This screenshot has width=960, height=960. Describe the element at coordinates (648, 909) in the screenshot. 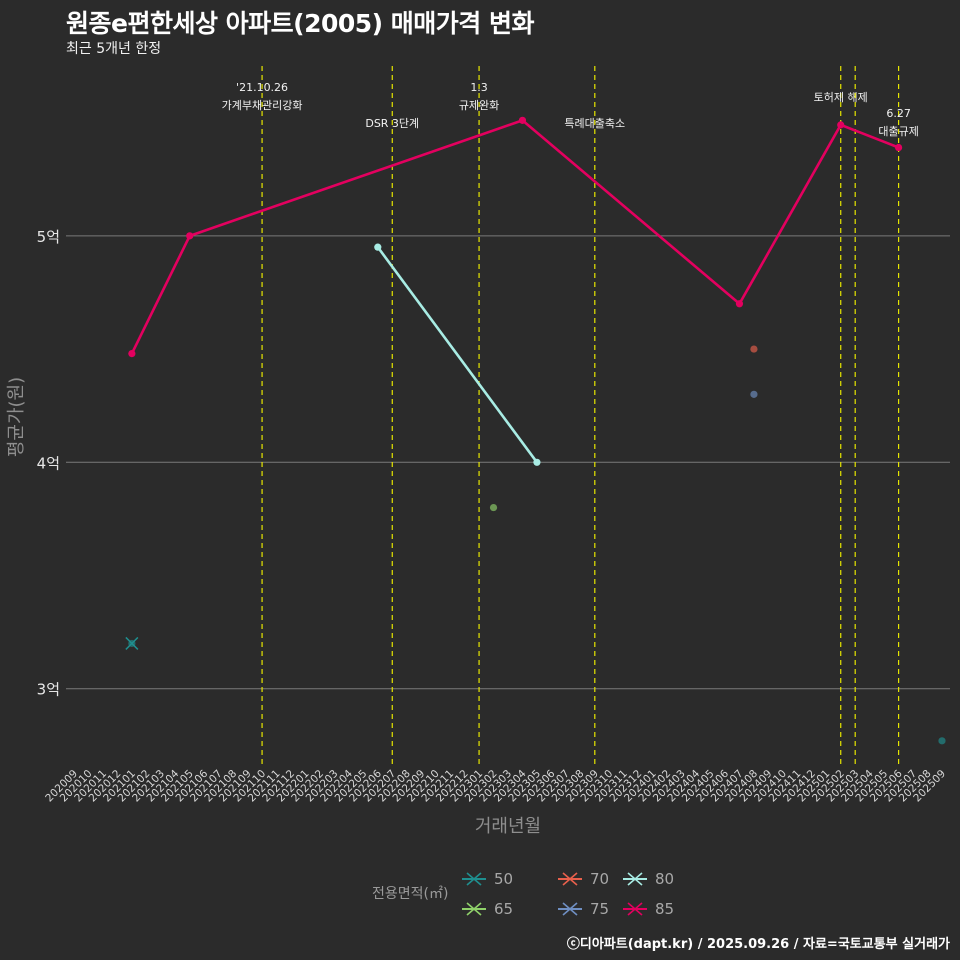

I see `legend-item-85: 85` at that location.